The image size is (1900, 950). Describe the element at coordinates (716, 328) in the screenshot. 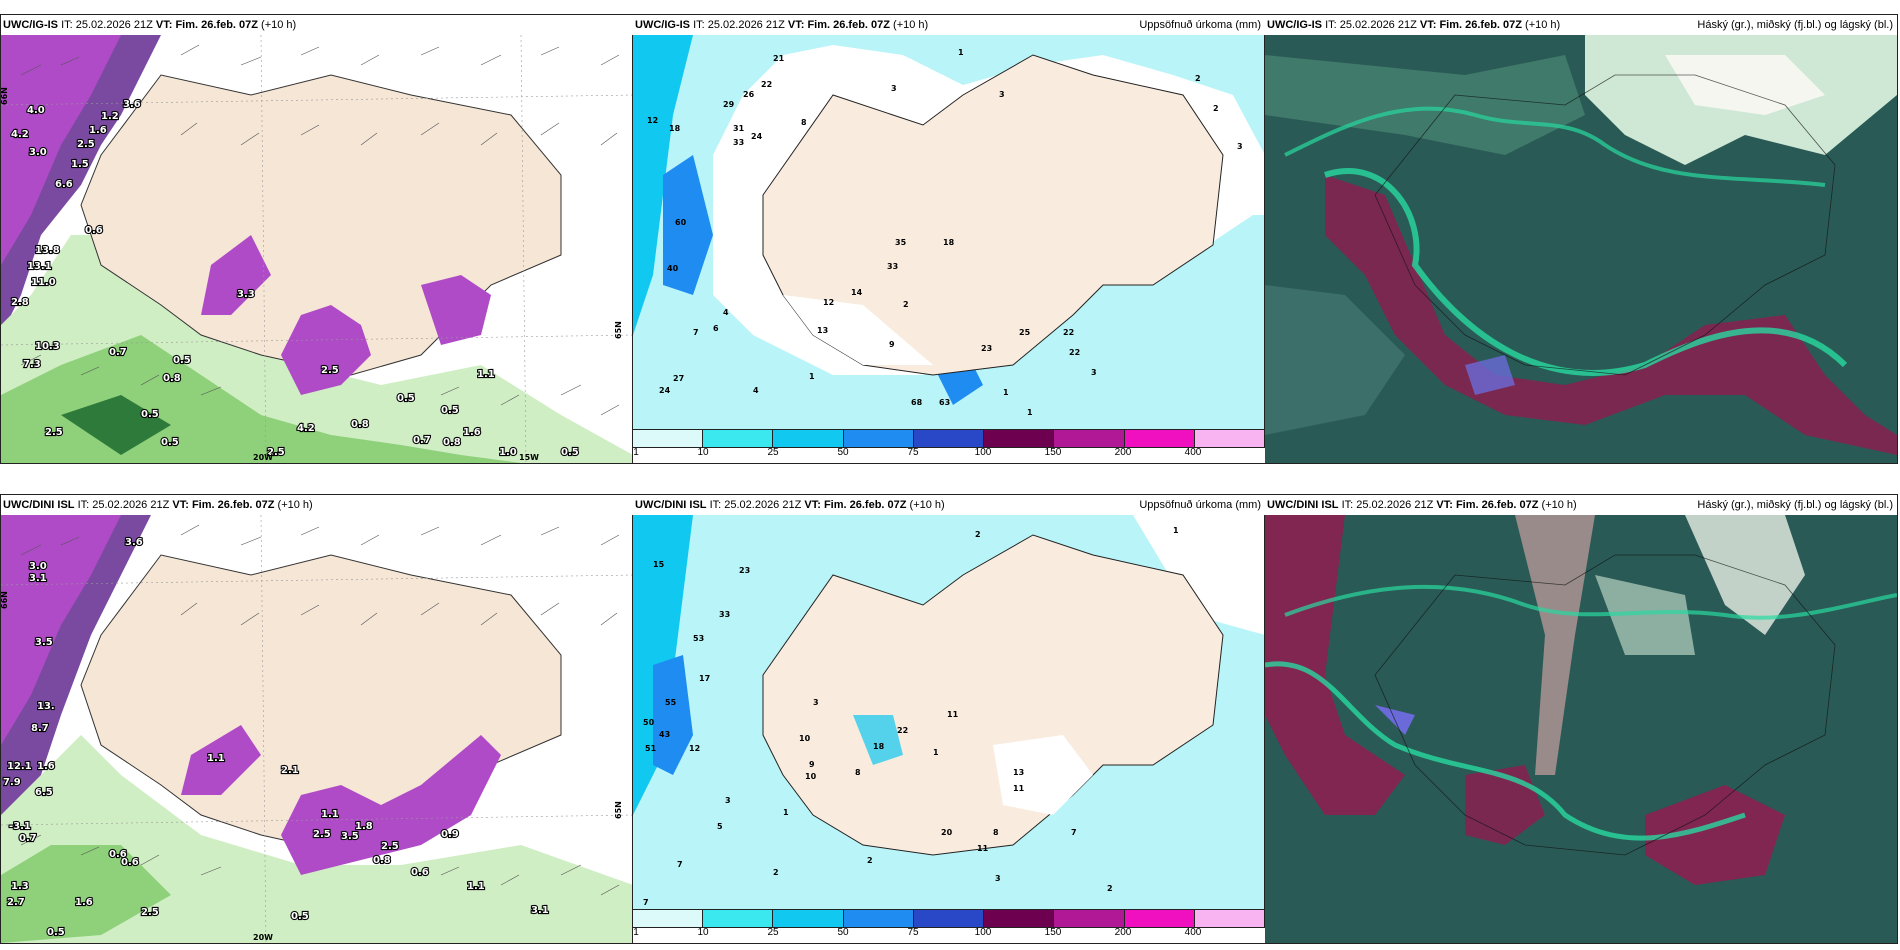

I see `precip-label: 6` at that location.